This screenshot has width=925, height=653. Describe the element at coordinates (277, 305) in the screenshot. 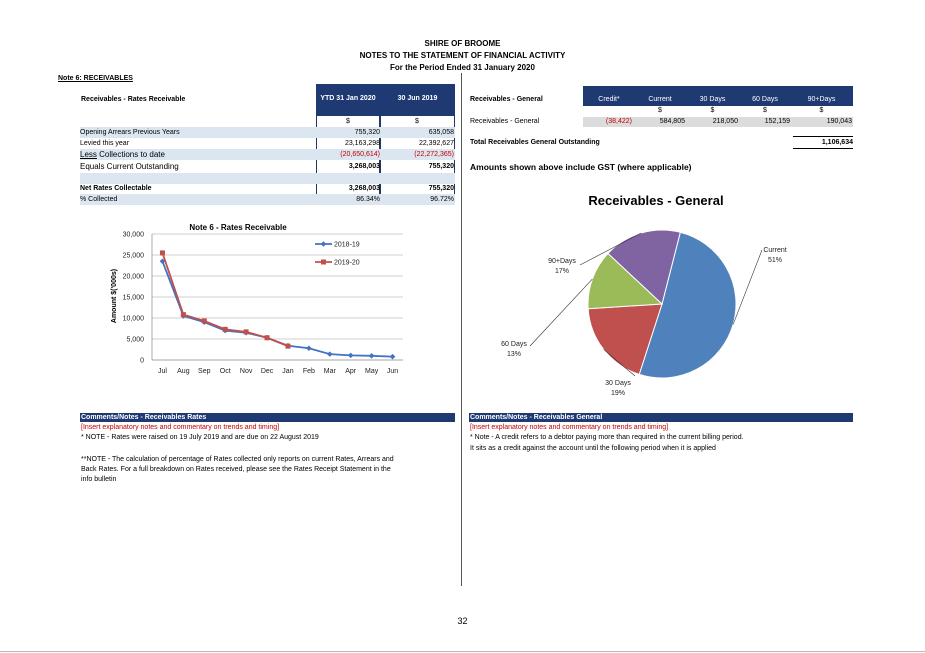

I see `line-chart-series` at that location.